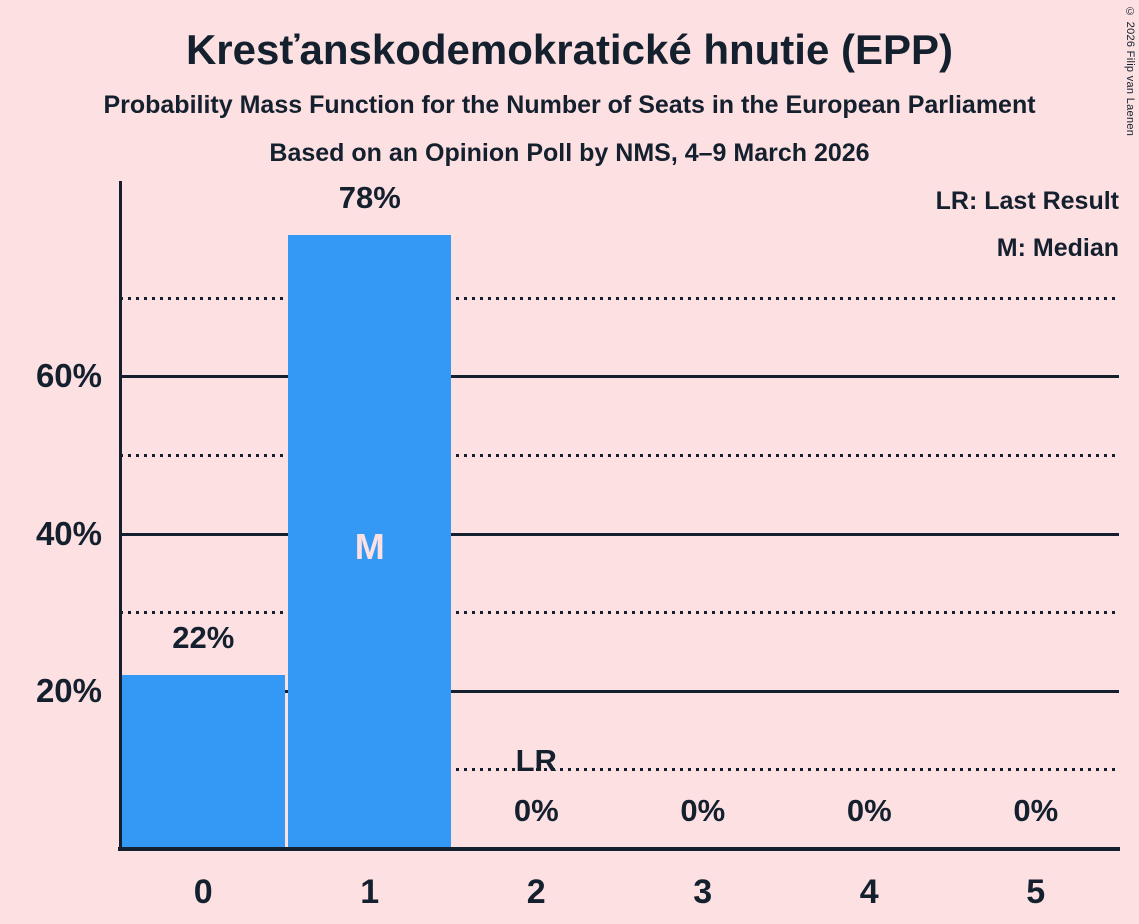  I want to click on x-tick-label-4: 4, so click(869, 892).